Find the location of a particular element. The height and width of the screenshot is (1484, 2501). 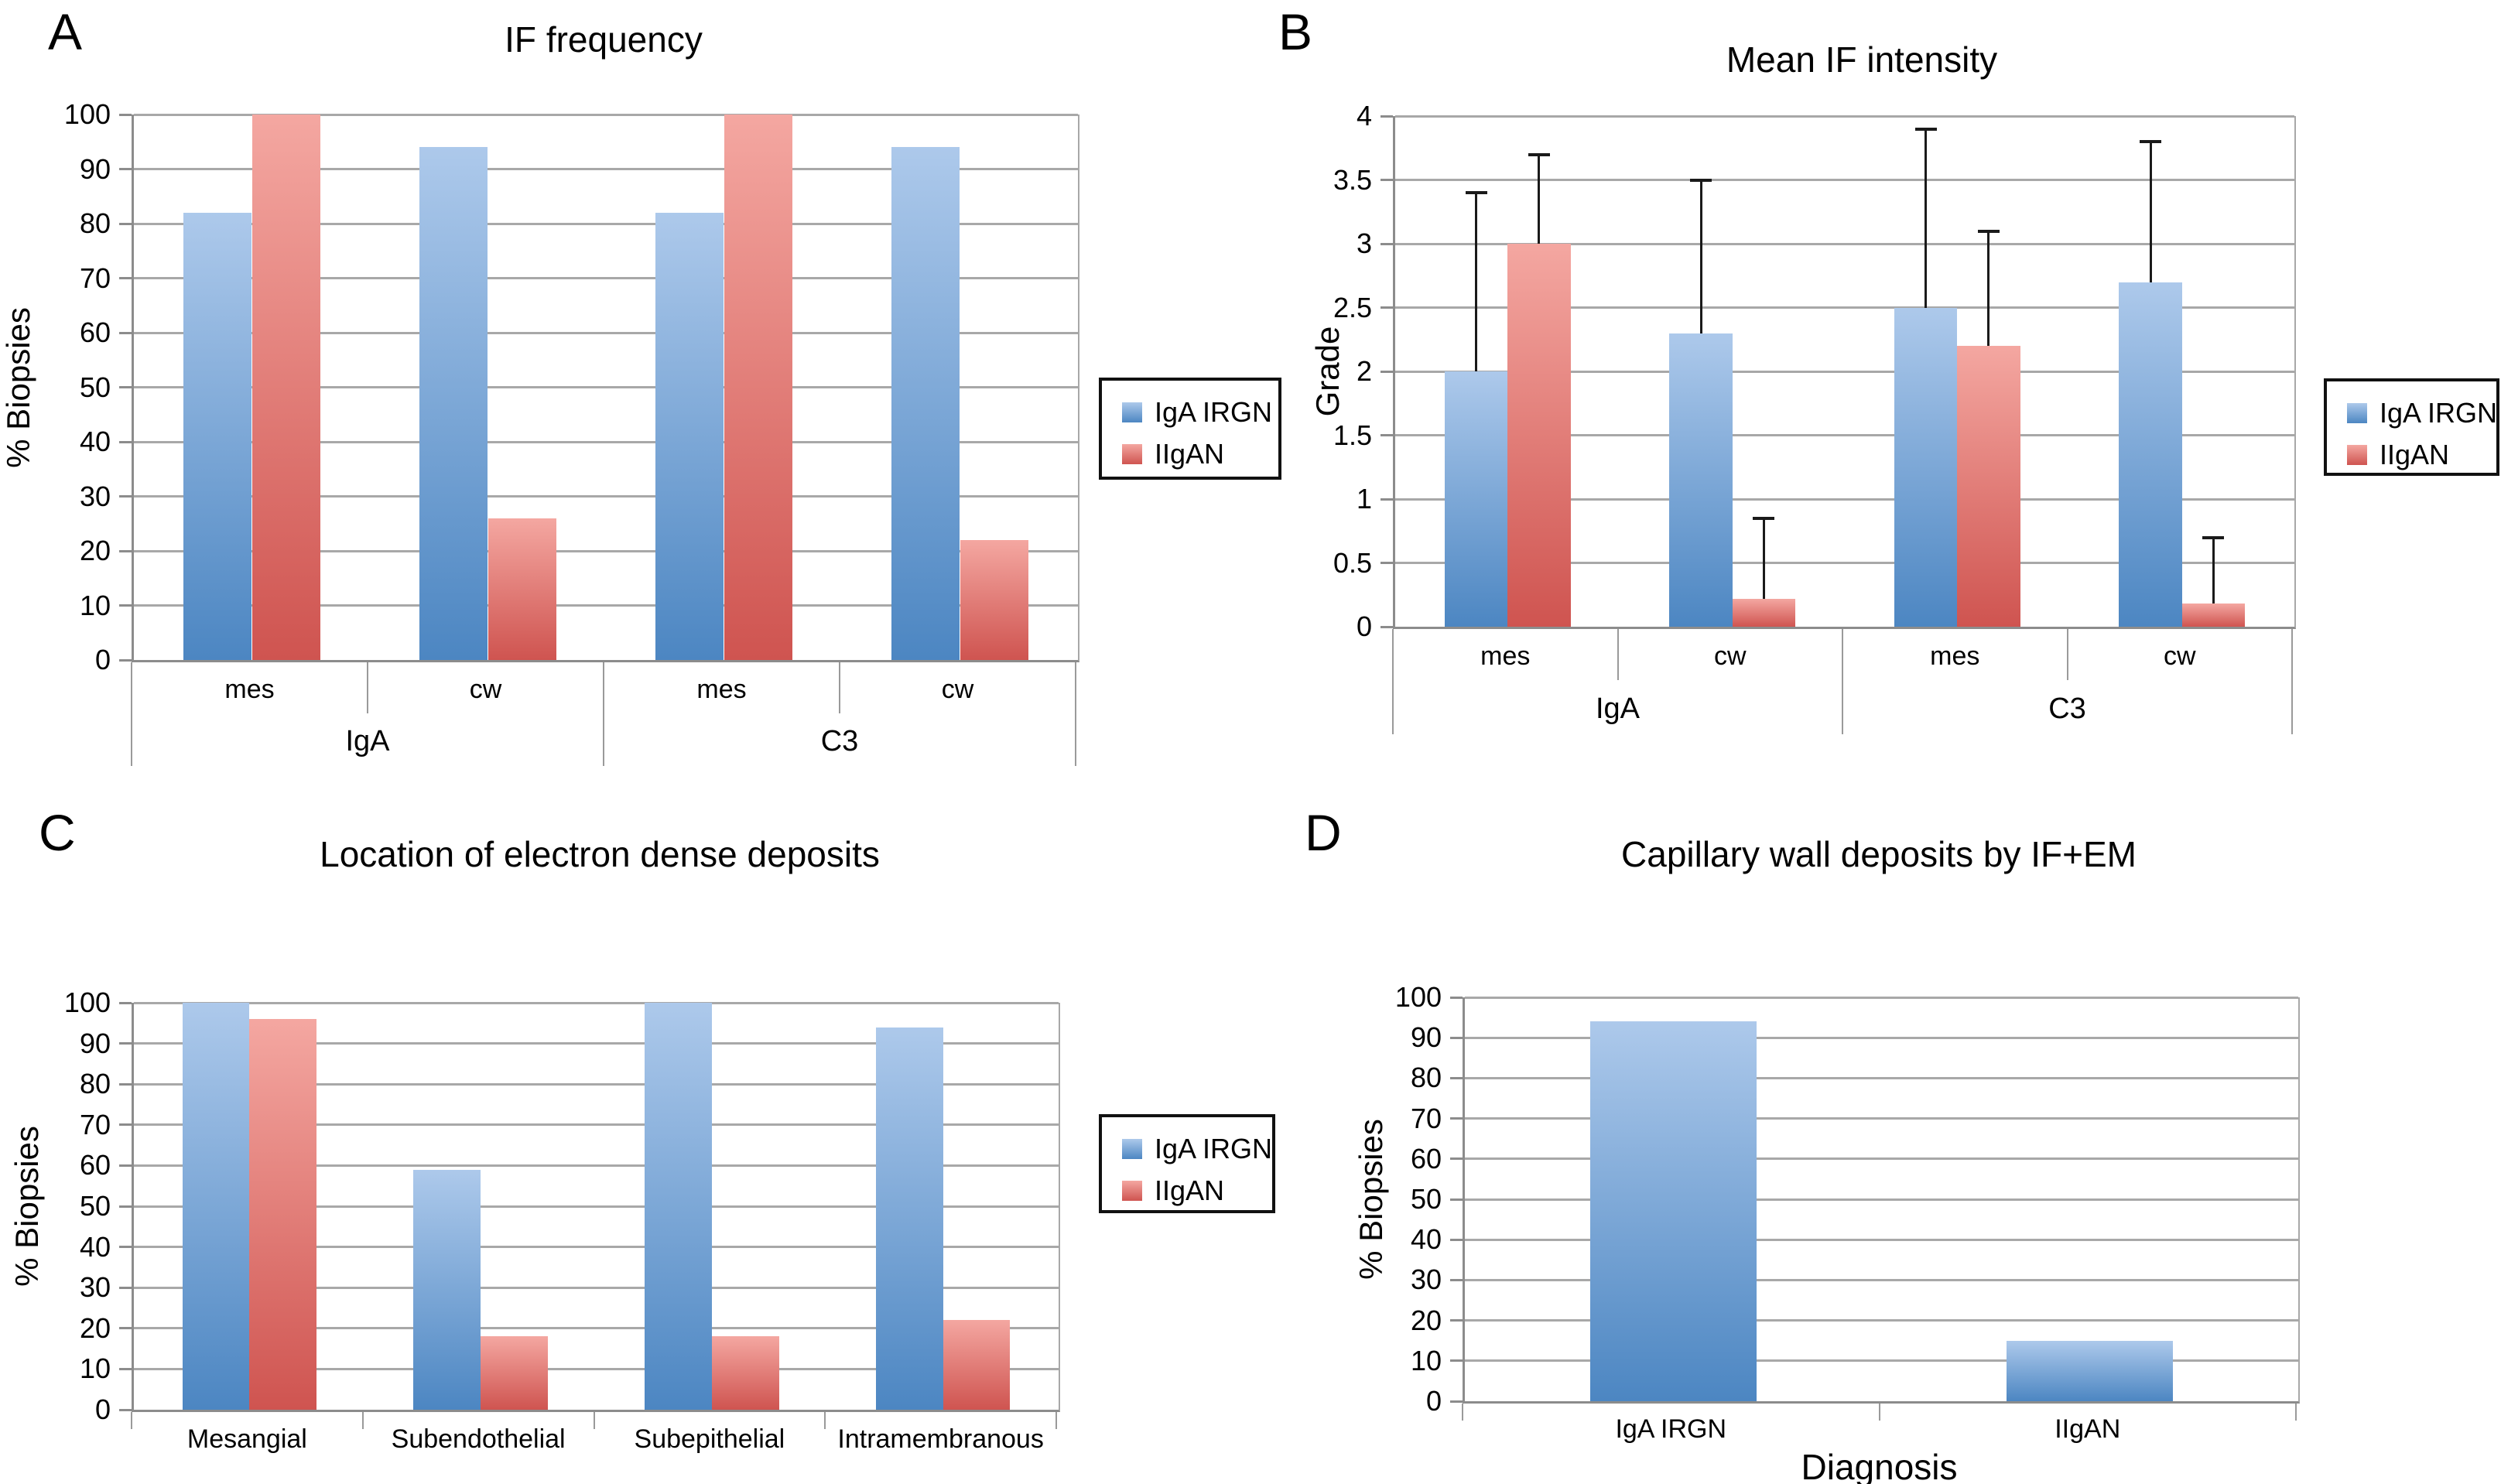

panel-letter-b: B is located at coordinates (1295, 32).